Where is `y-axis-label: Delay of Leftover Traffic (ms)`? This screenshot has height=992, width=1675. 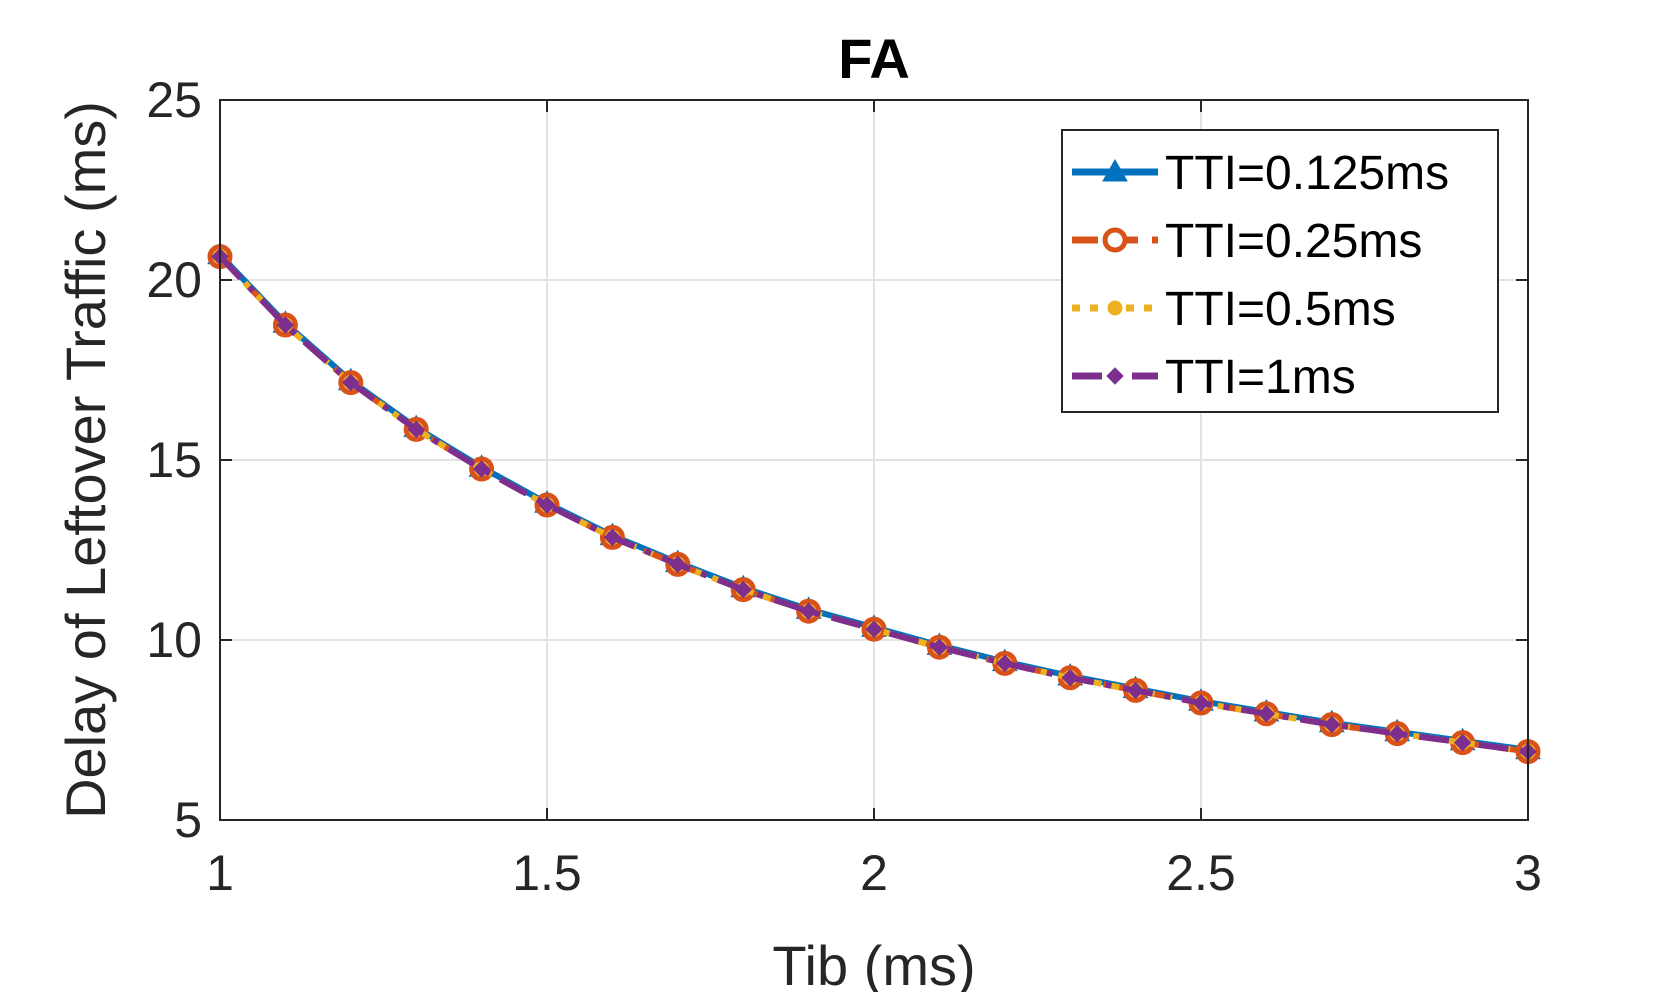 y-axis-label: Delay of Leftover Traffic (ms) is located at coordinates (85, 460).